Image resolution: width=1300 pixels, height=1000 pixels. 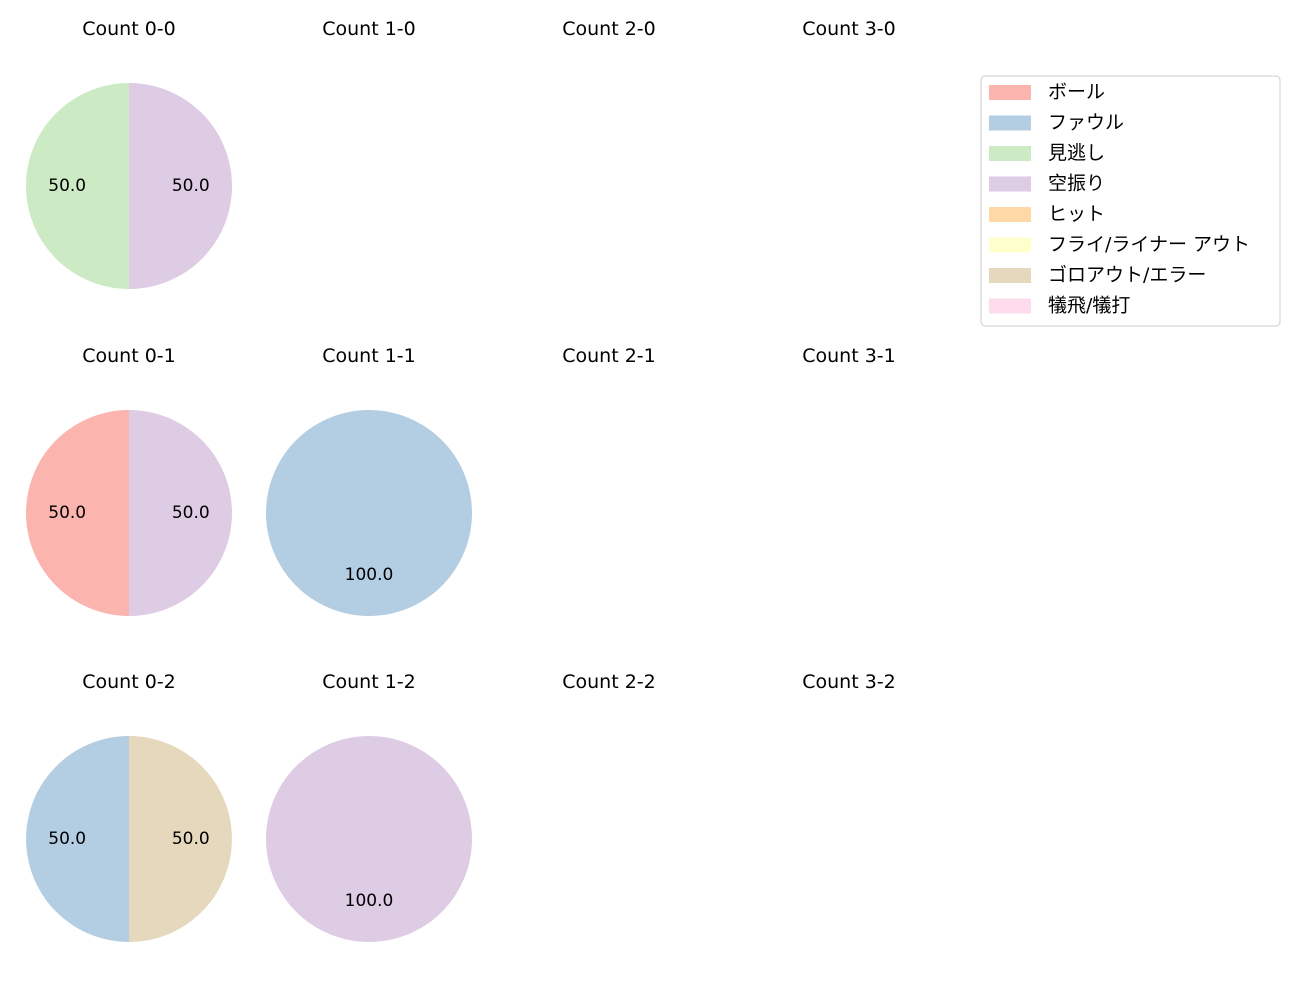 I want to click on legend-frame, so click(x=1130, y=201).